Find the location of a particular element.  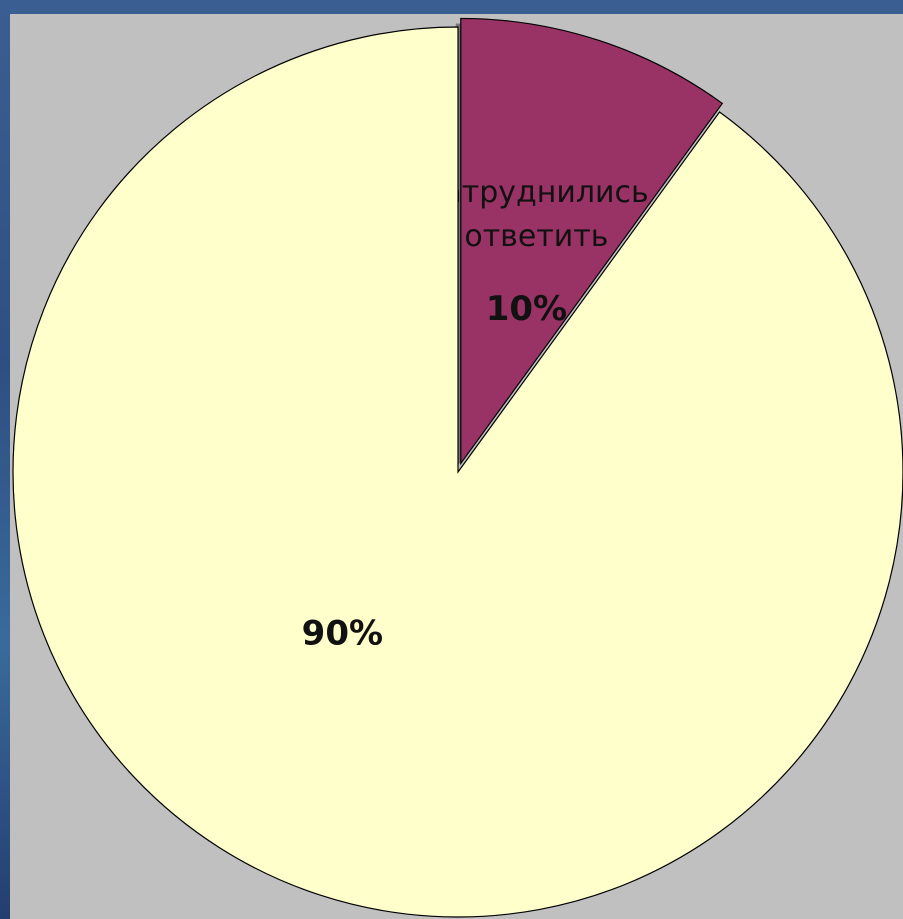

slice-label: Затруднились ответить is located at coordinates (536, 214).